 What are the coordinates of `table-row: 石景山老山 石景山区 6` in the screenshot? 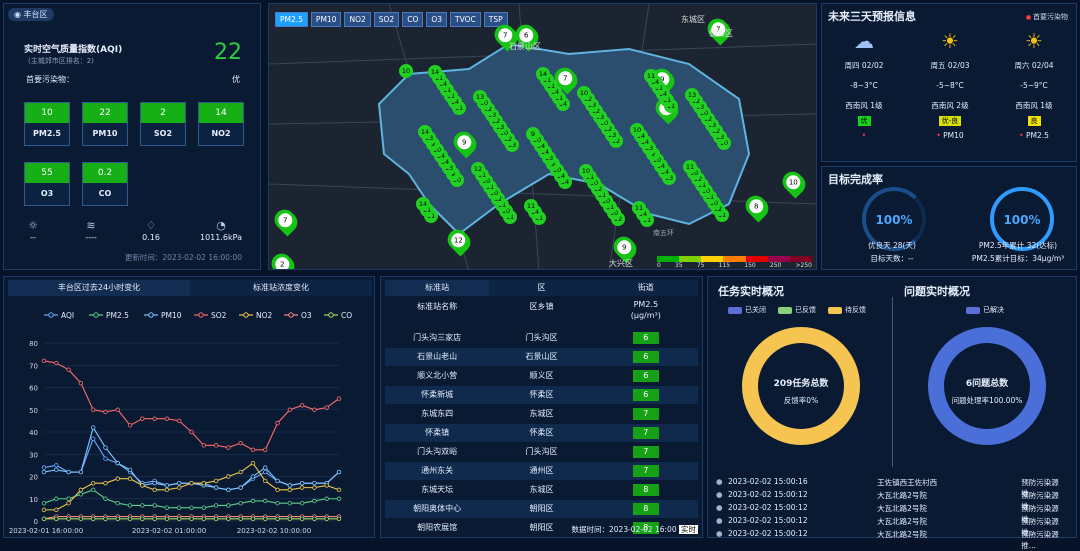 It's located at (541, 357).